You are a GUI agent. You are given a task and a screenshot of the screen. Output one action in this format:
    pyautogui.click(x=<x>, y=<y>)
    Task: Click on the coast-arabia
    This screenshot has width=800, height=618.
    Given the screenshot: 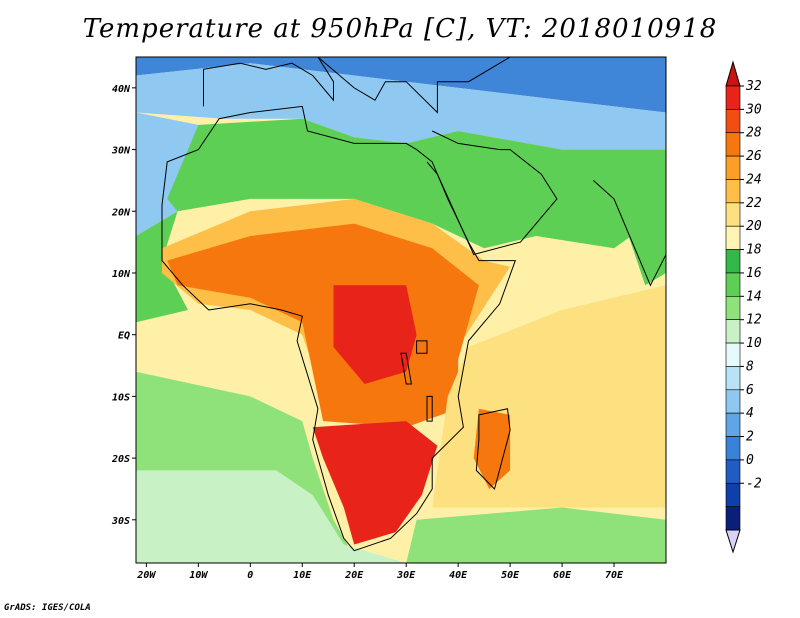 What is the action you would take?
    pyautogui.click(x=492, y=193)
    